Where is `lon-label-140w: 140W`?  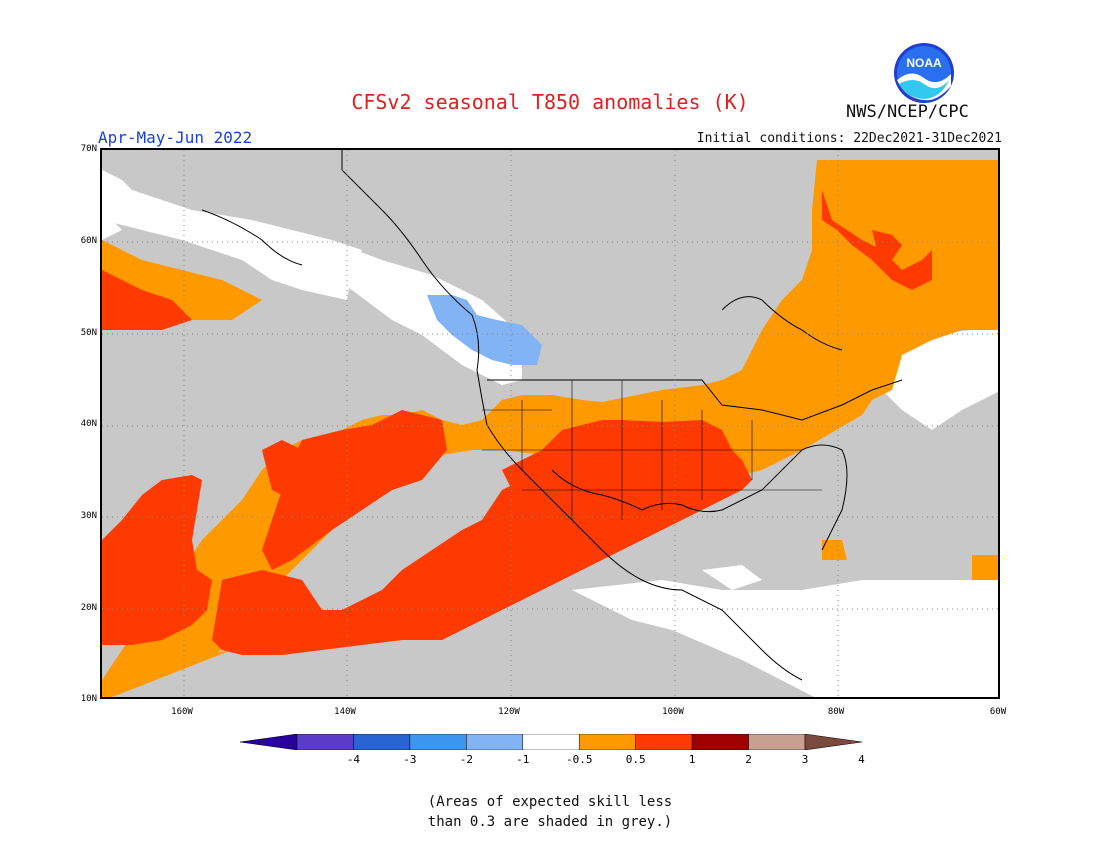 lon-label-140w: 140W is located at coordinates (345, 712).